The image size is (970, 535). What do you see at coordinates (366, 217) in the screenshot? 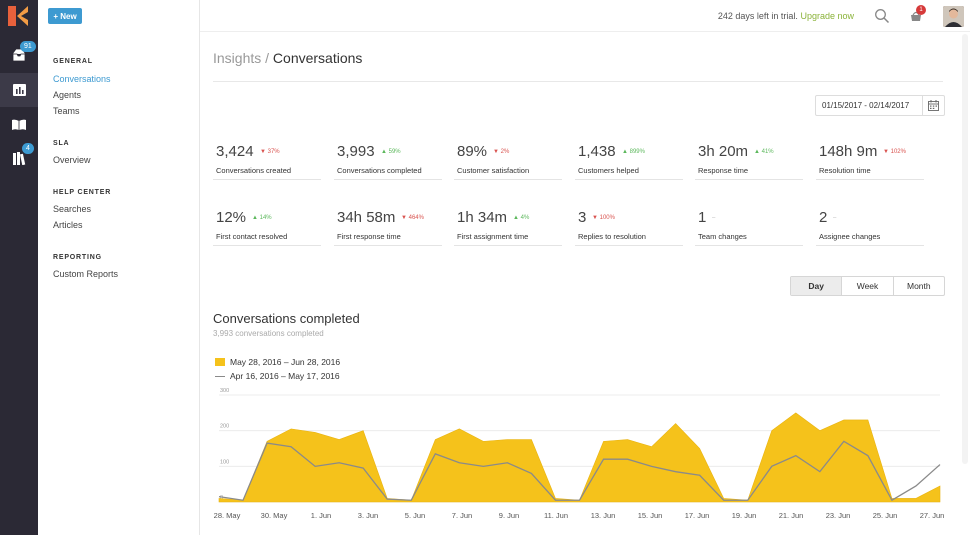
I see `metric-value: 34h 58m` at bounding box center [366, 217].